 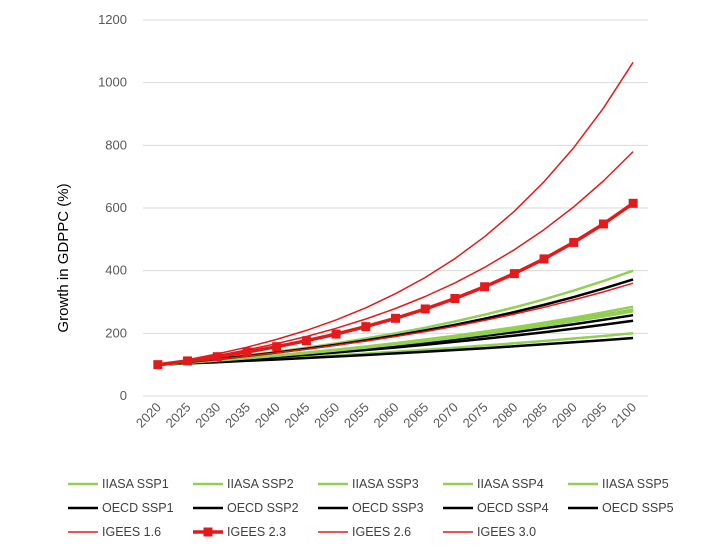 I want to click on x-tick-label: 2060, so click(x=386, y=415).